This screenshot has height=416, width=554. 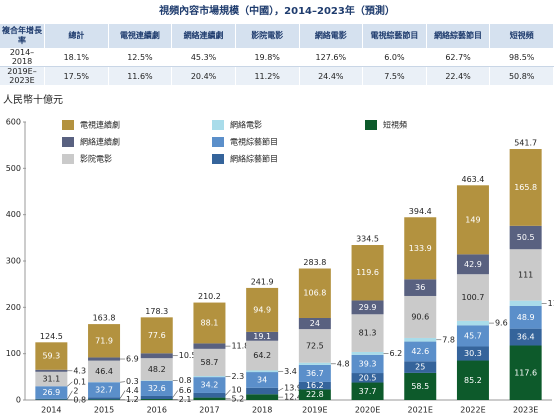 I want to click on data-label: 13.9, so click(x=293, y=388).